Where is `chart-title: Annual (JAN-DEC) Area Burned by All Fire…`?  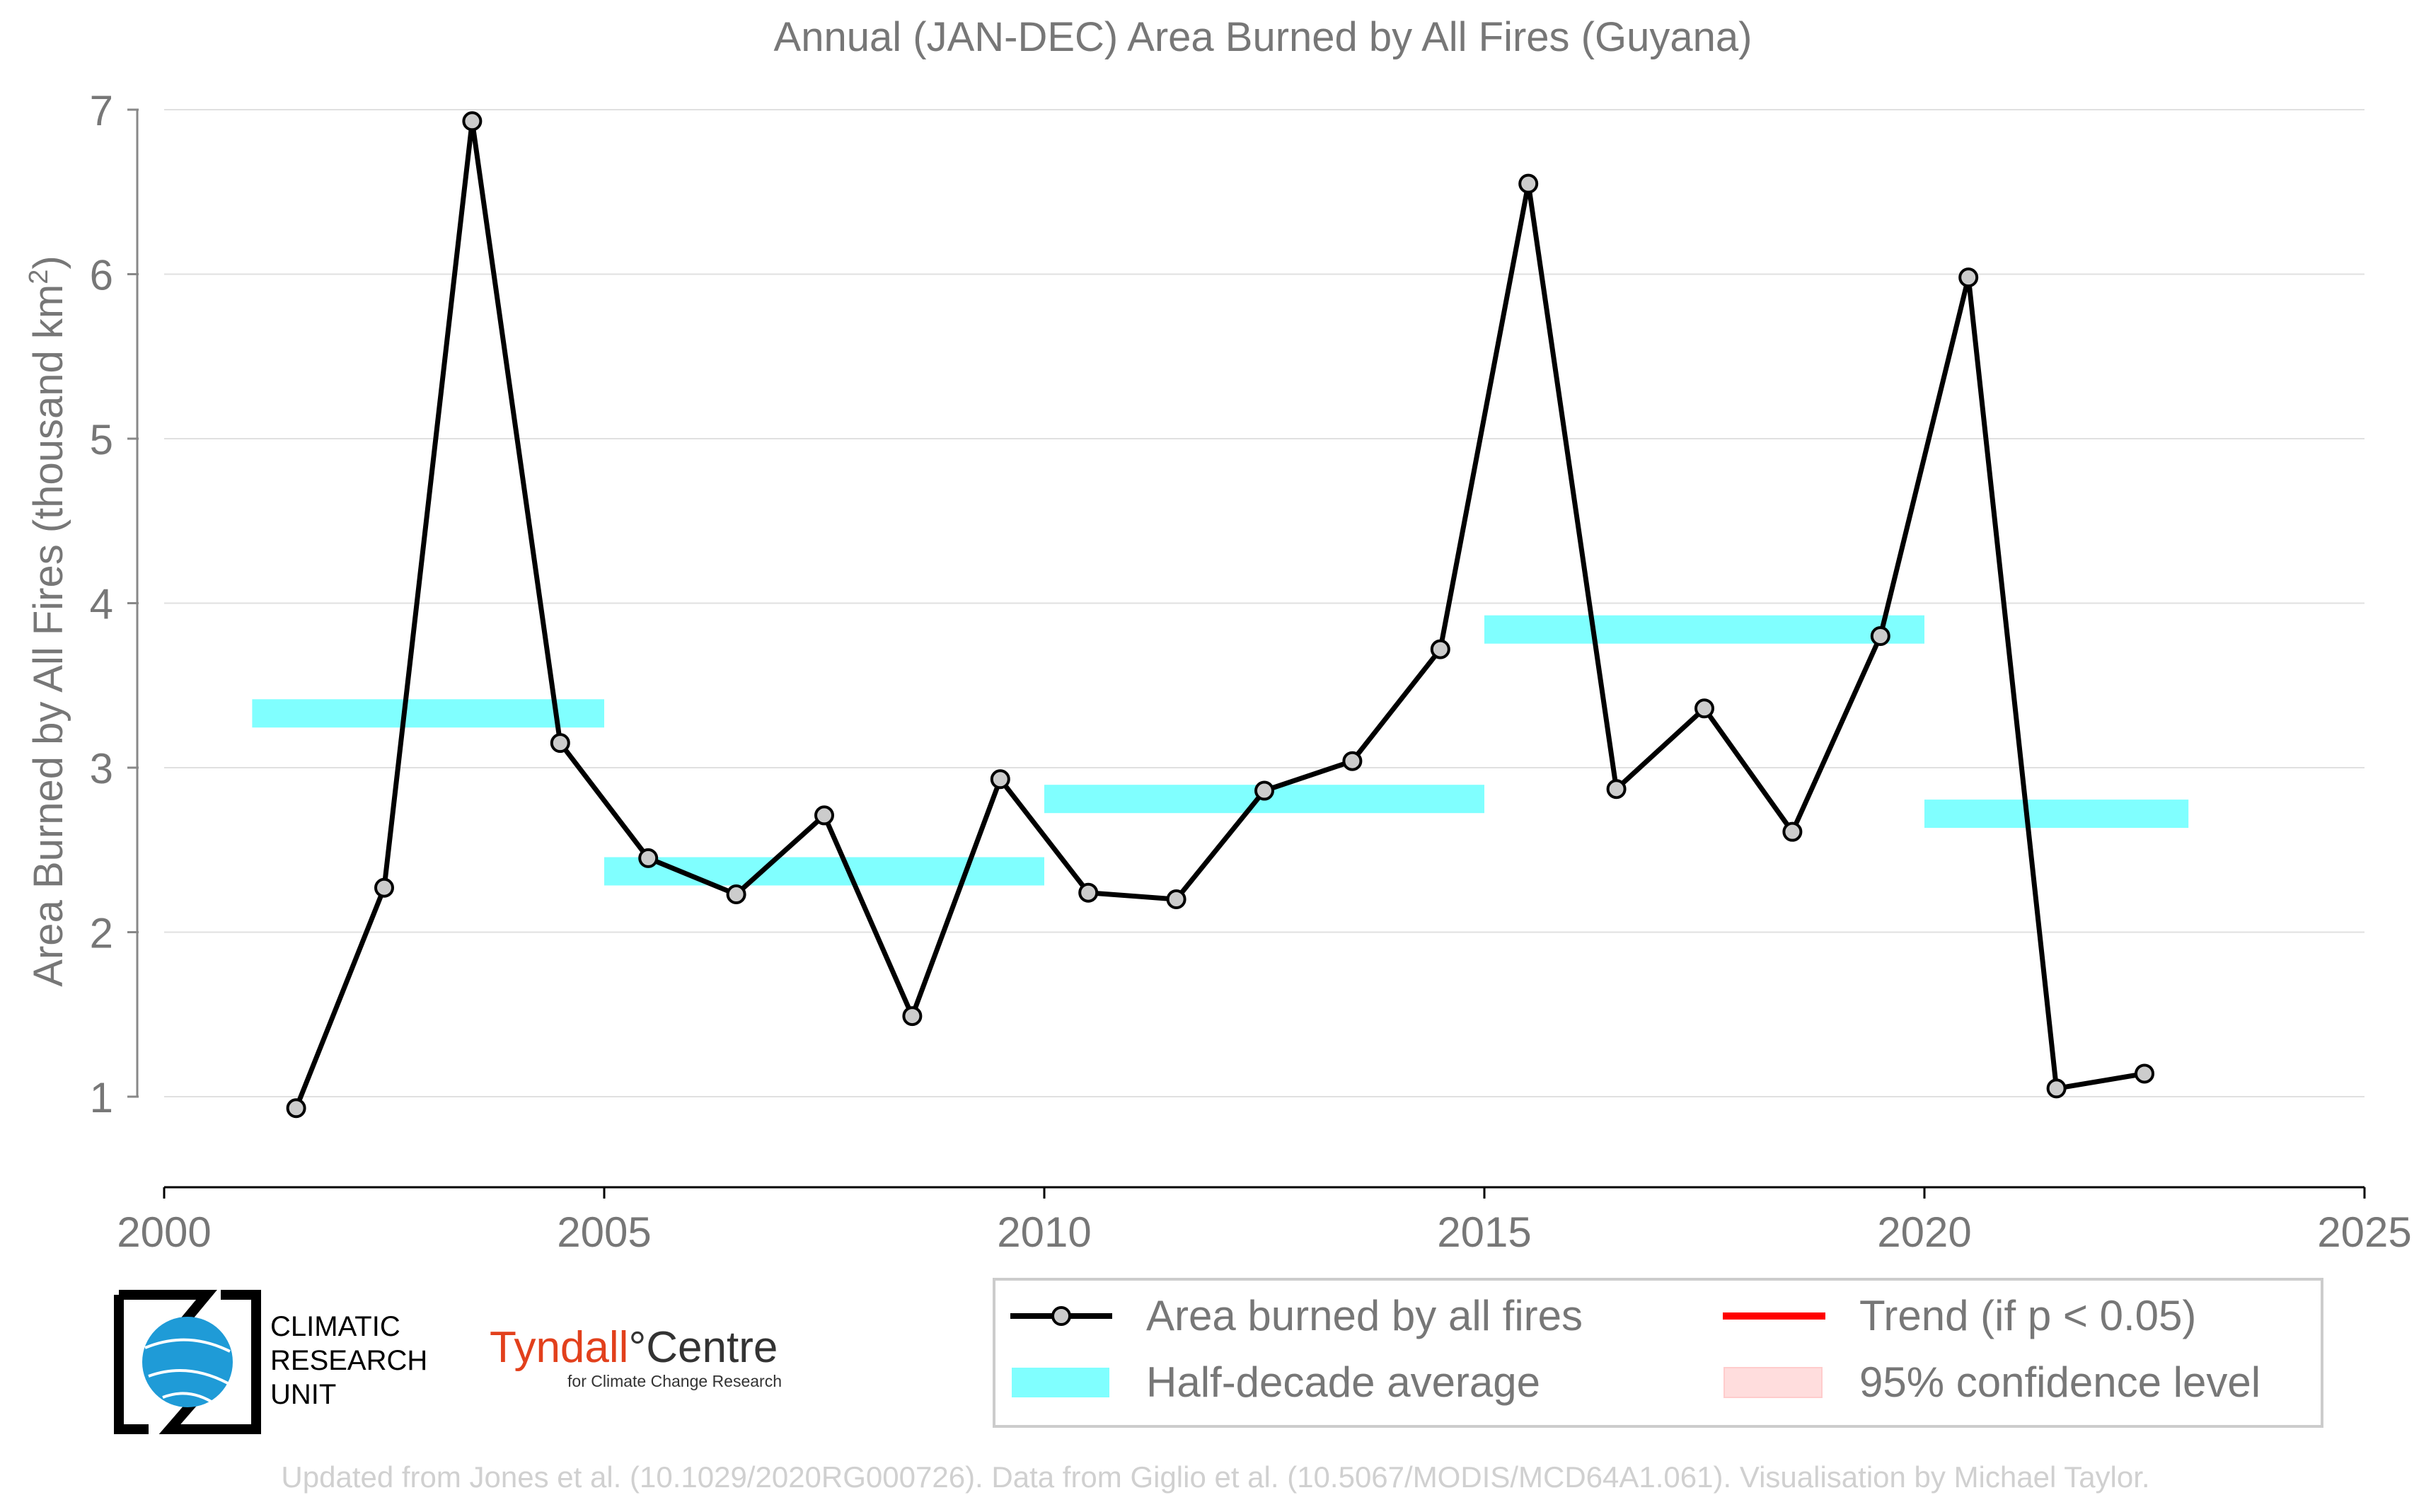 chart-title: Annual (JAN-DEC) Area Burned by All Fire… is located at coordinates (1263, 37).